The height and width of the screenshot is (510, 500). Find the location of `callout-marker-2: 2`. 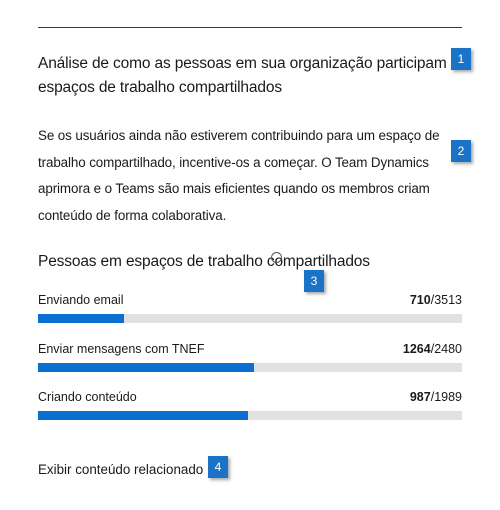

callout-marker-2: 2 is located at coordinates (461, 151).